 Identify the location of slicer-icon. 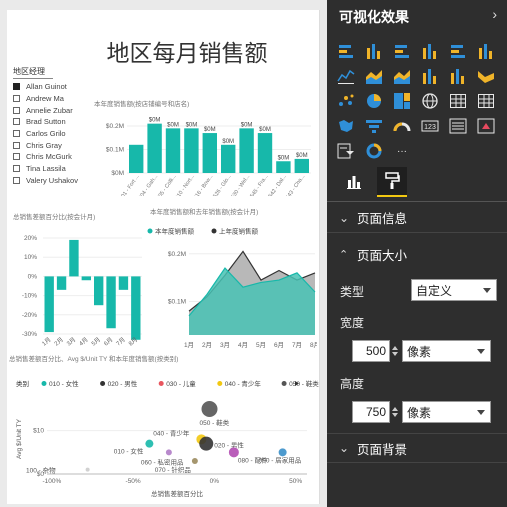
(346, 151).